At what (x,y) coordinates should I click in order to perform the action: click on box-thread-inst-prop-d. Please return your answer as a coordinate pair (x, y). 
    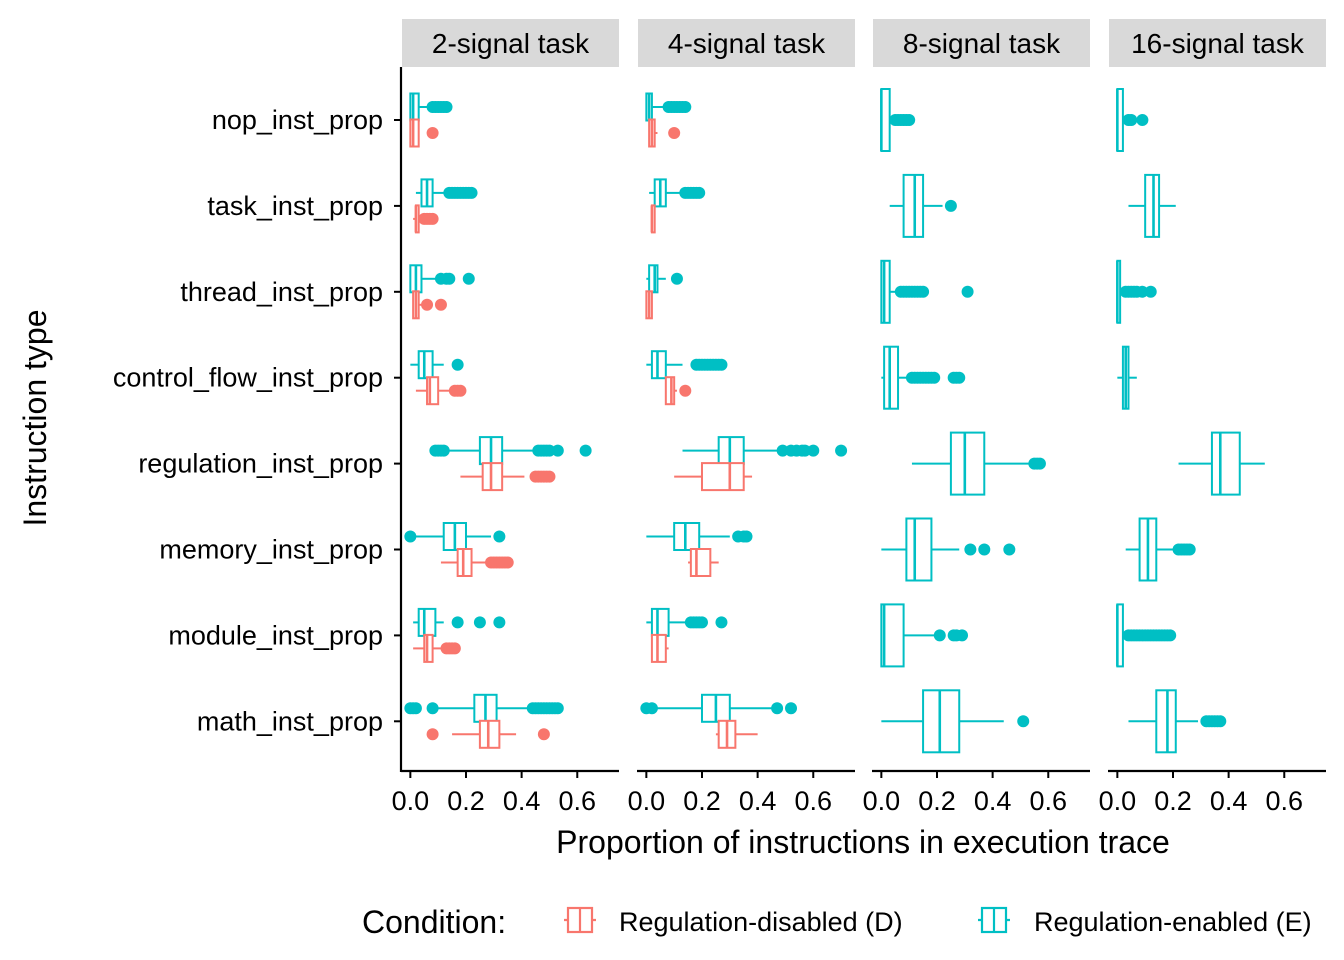
    Looking at the image, I should click on (429, 305).